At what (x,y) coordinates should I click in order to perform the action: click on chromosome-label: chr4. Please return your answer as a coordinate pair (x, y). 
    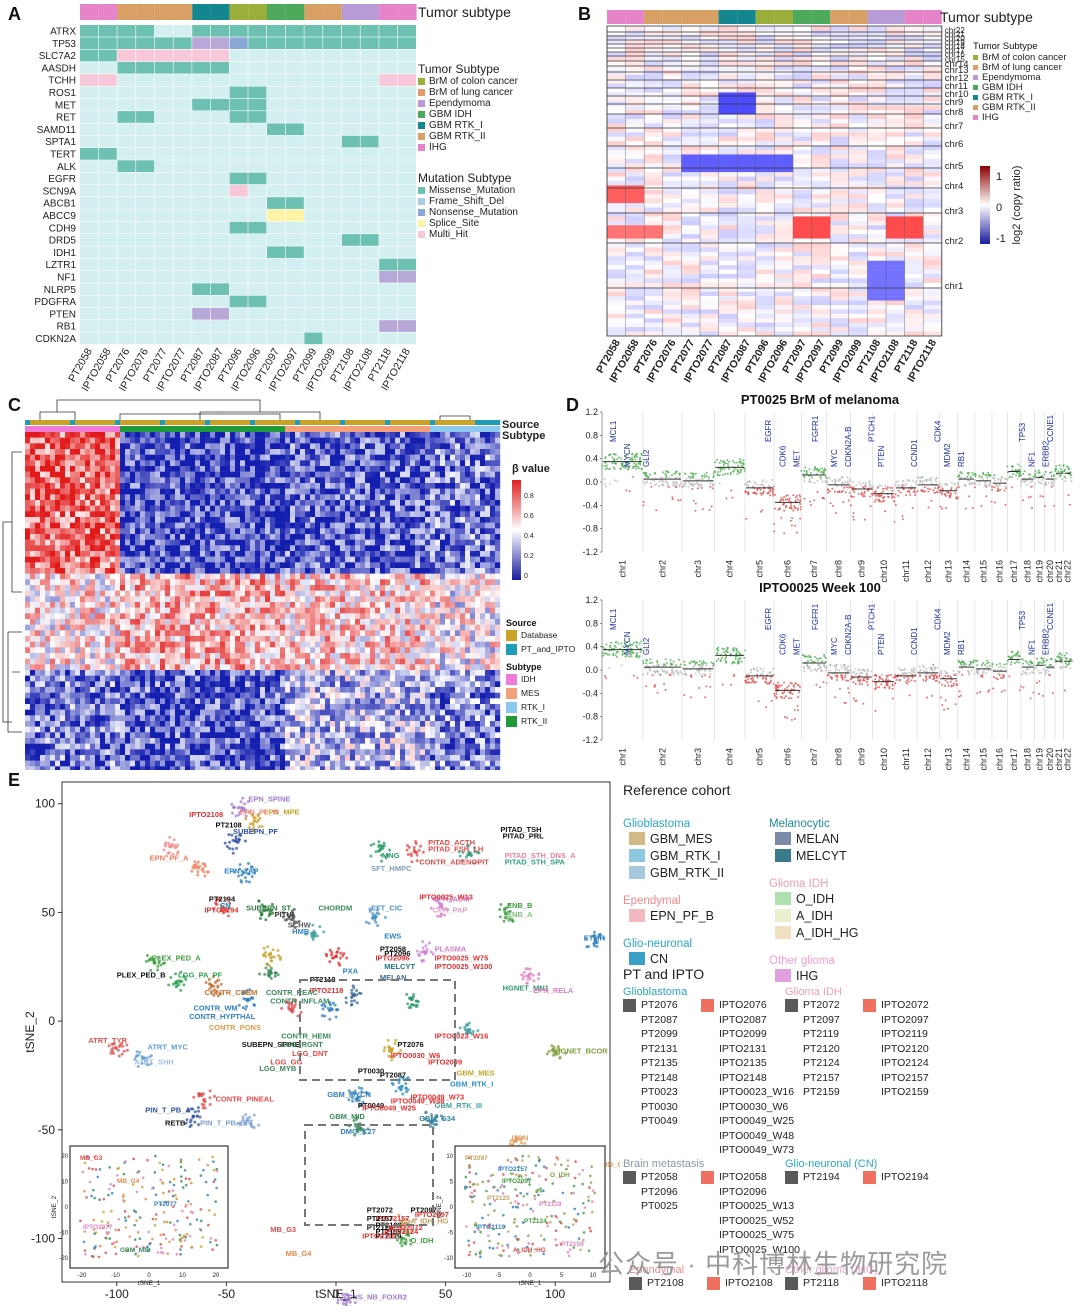
    Looking at the image, I should click on (954, 186).